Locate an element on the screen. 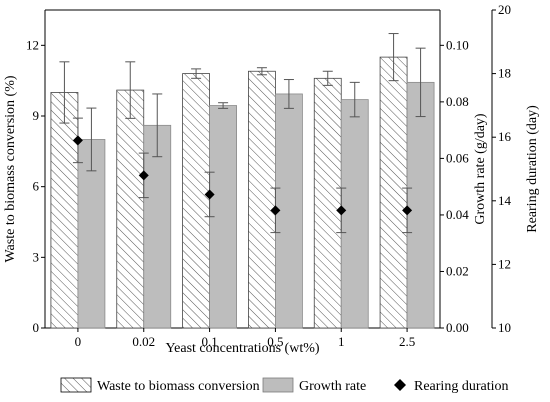 This screenshot has height=402, width=550. right2-axis-tick-label: 20 is located at coordinates (504, 9).